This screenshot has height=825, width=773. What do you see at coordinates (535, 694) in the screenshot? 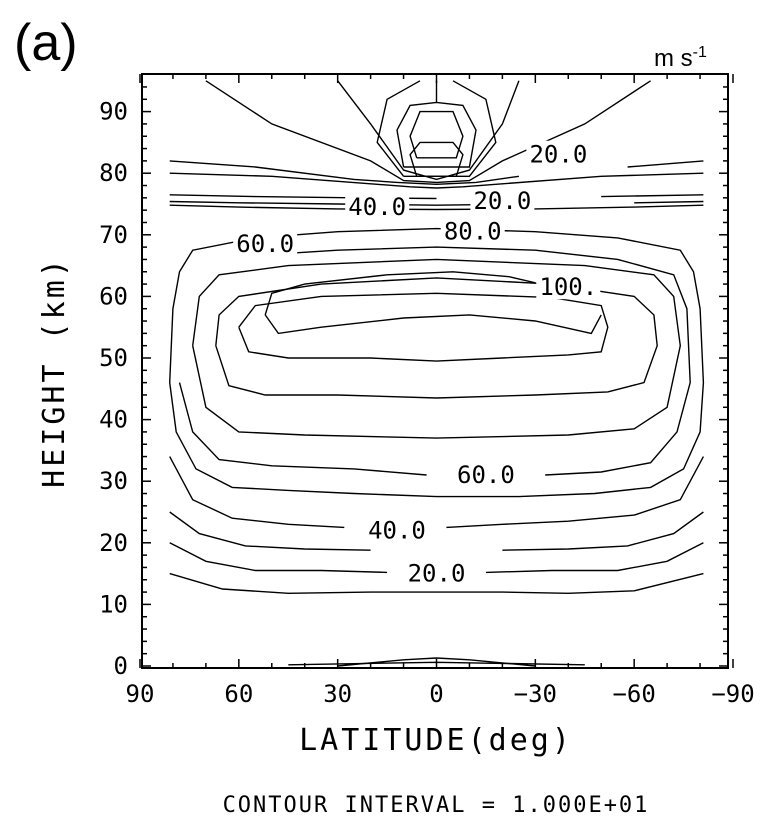
I see `x-tick-label-4: −30` at bounding box center [535, 694].